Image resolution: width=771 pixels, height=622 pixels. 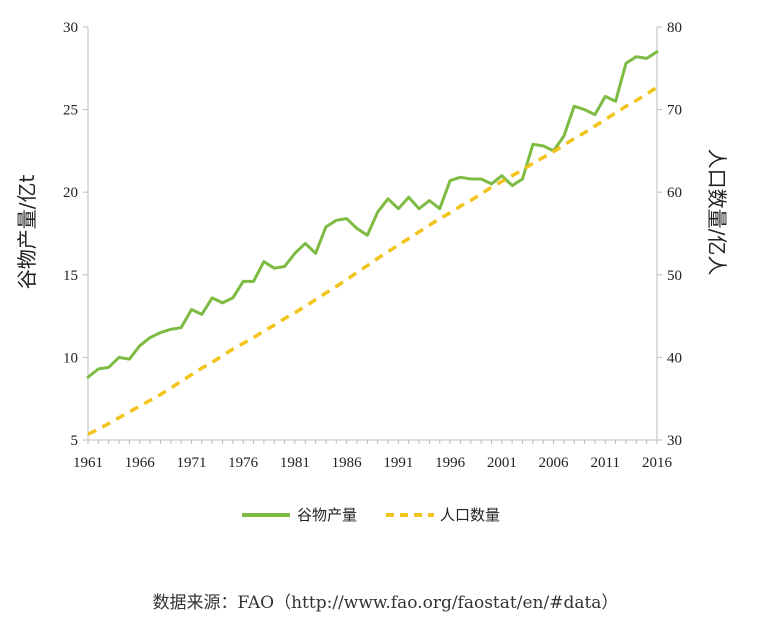 What do you see at coordinates (450, 463) in the screenshot?
I see `x-tick-label: 1996` at bounding box center [450, 463].